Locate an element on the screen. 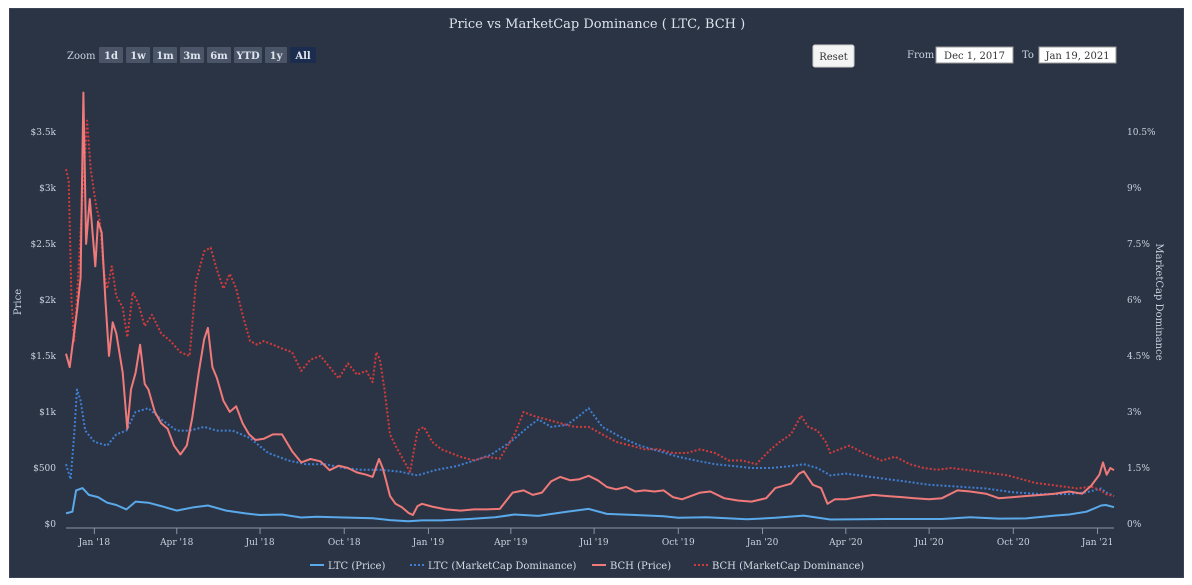  x-tick-label: Jan '18 is located at coordinates (94, 543).